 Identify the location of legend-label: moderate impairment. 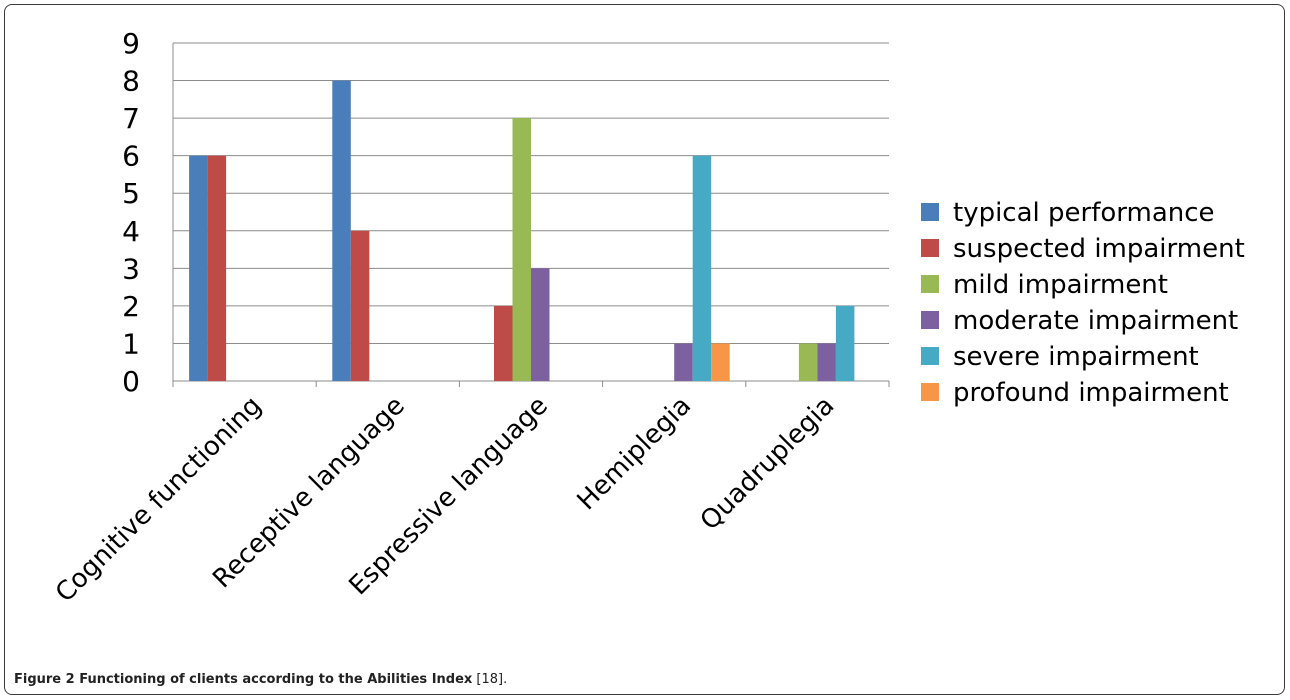
(1095, 321).